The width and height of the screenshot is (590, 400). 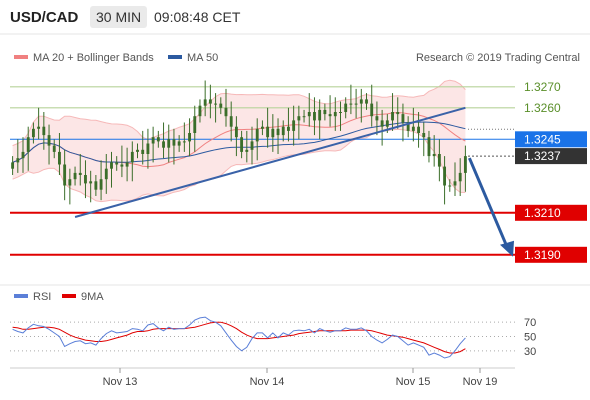 What do you see at coordinates (530, 352) in the screenshot?
I see `rsi-tick-label: 30` at bounding box center [530, 352].